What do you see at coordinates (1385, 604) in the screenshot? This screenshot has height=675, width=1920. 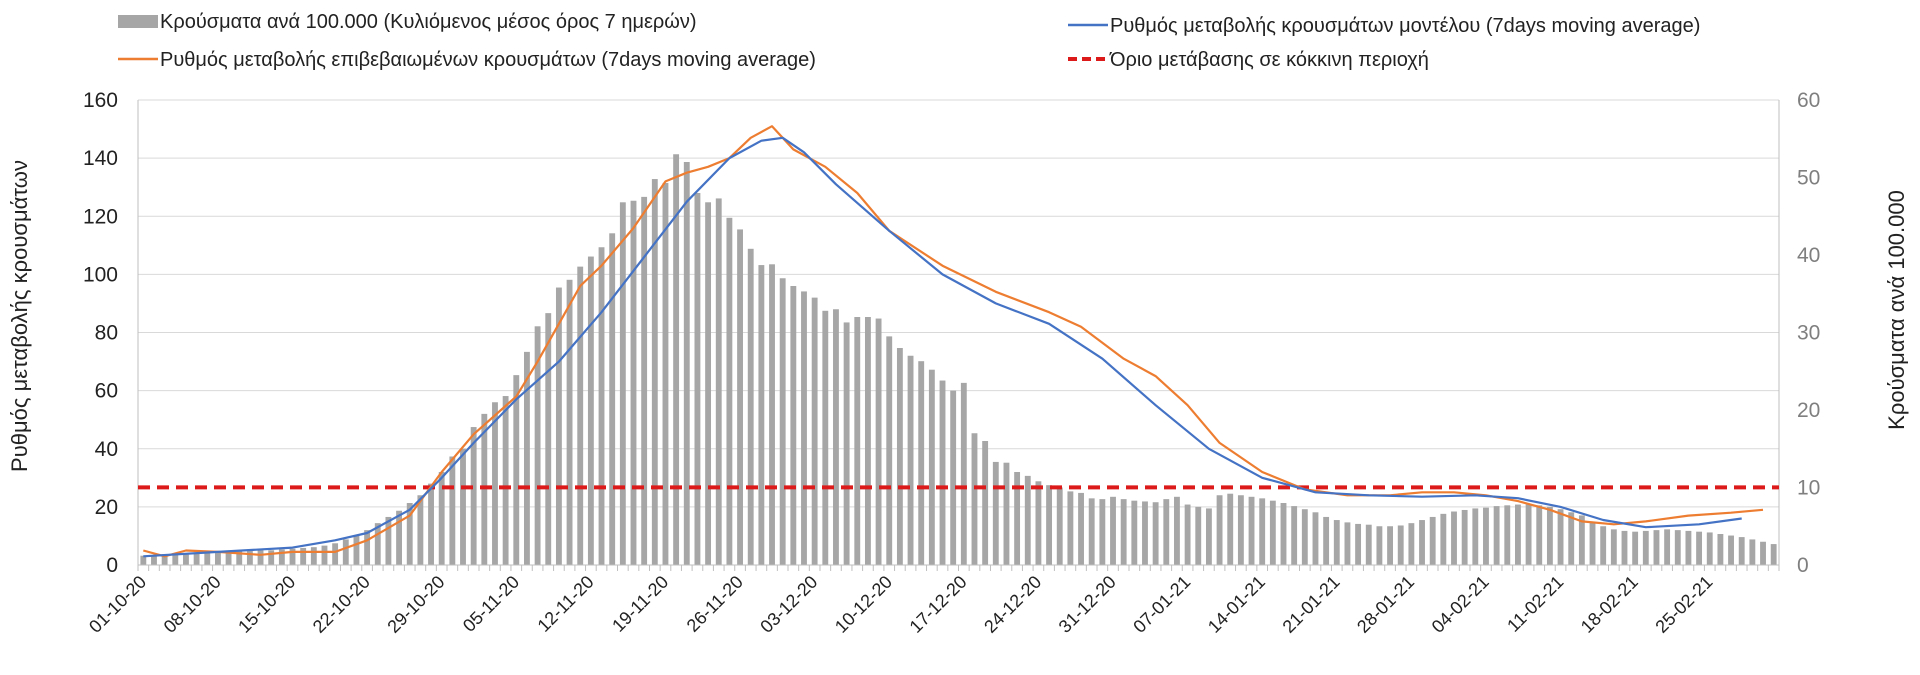 I see `x-tick-label: 28-01-21` at bounding box center [1385, 604].